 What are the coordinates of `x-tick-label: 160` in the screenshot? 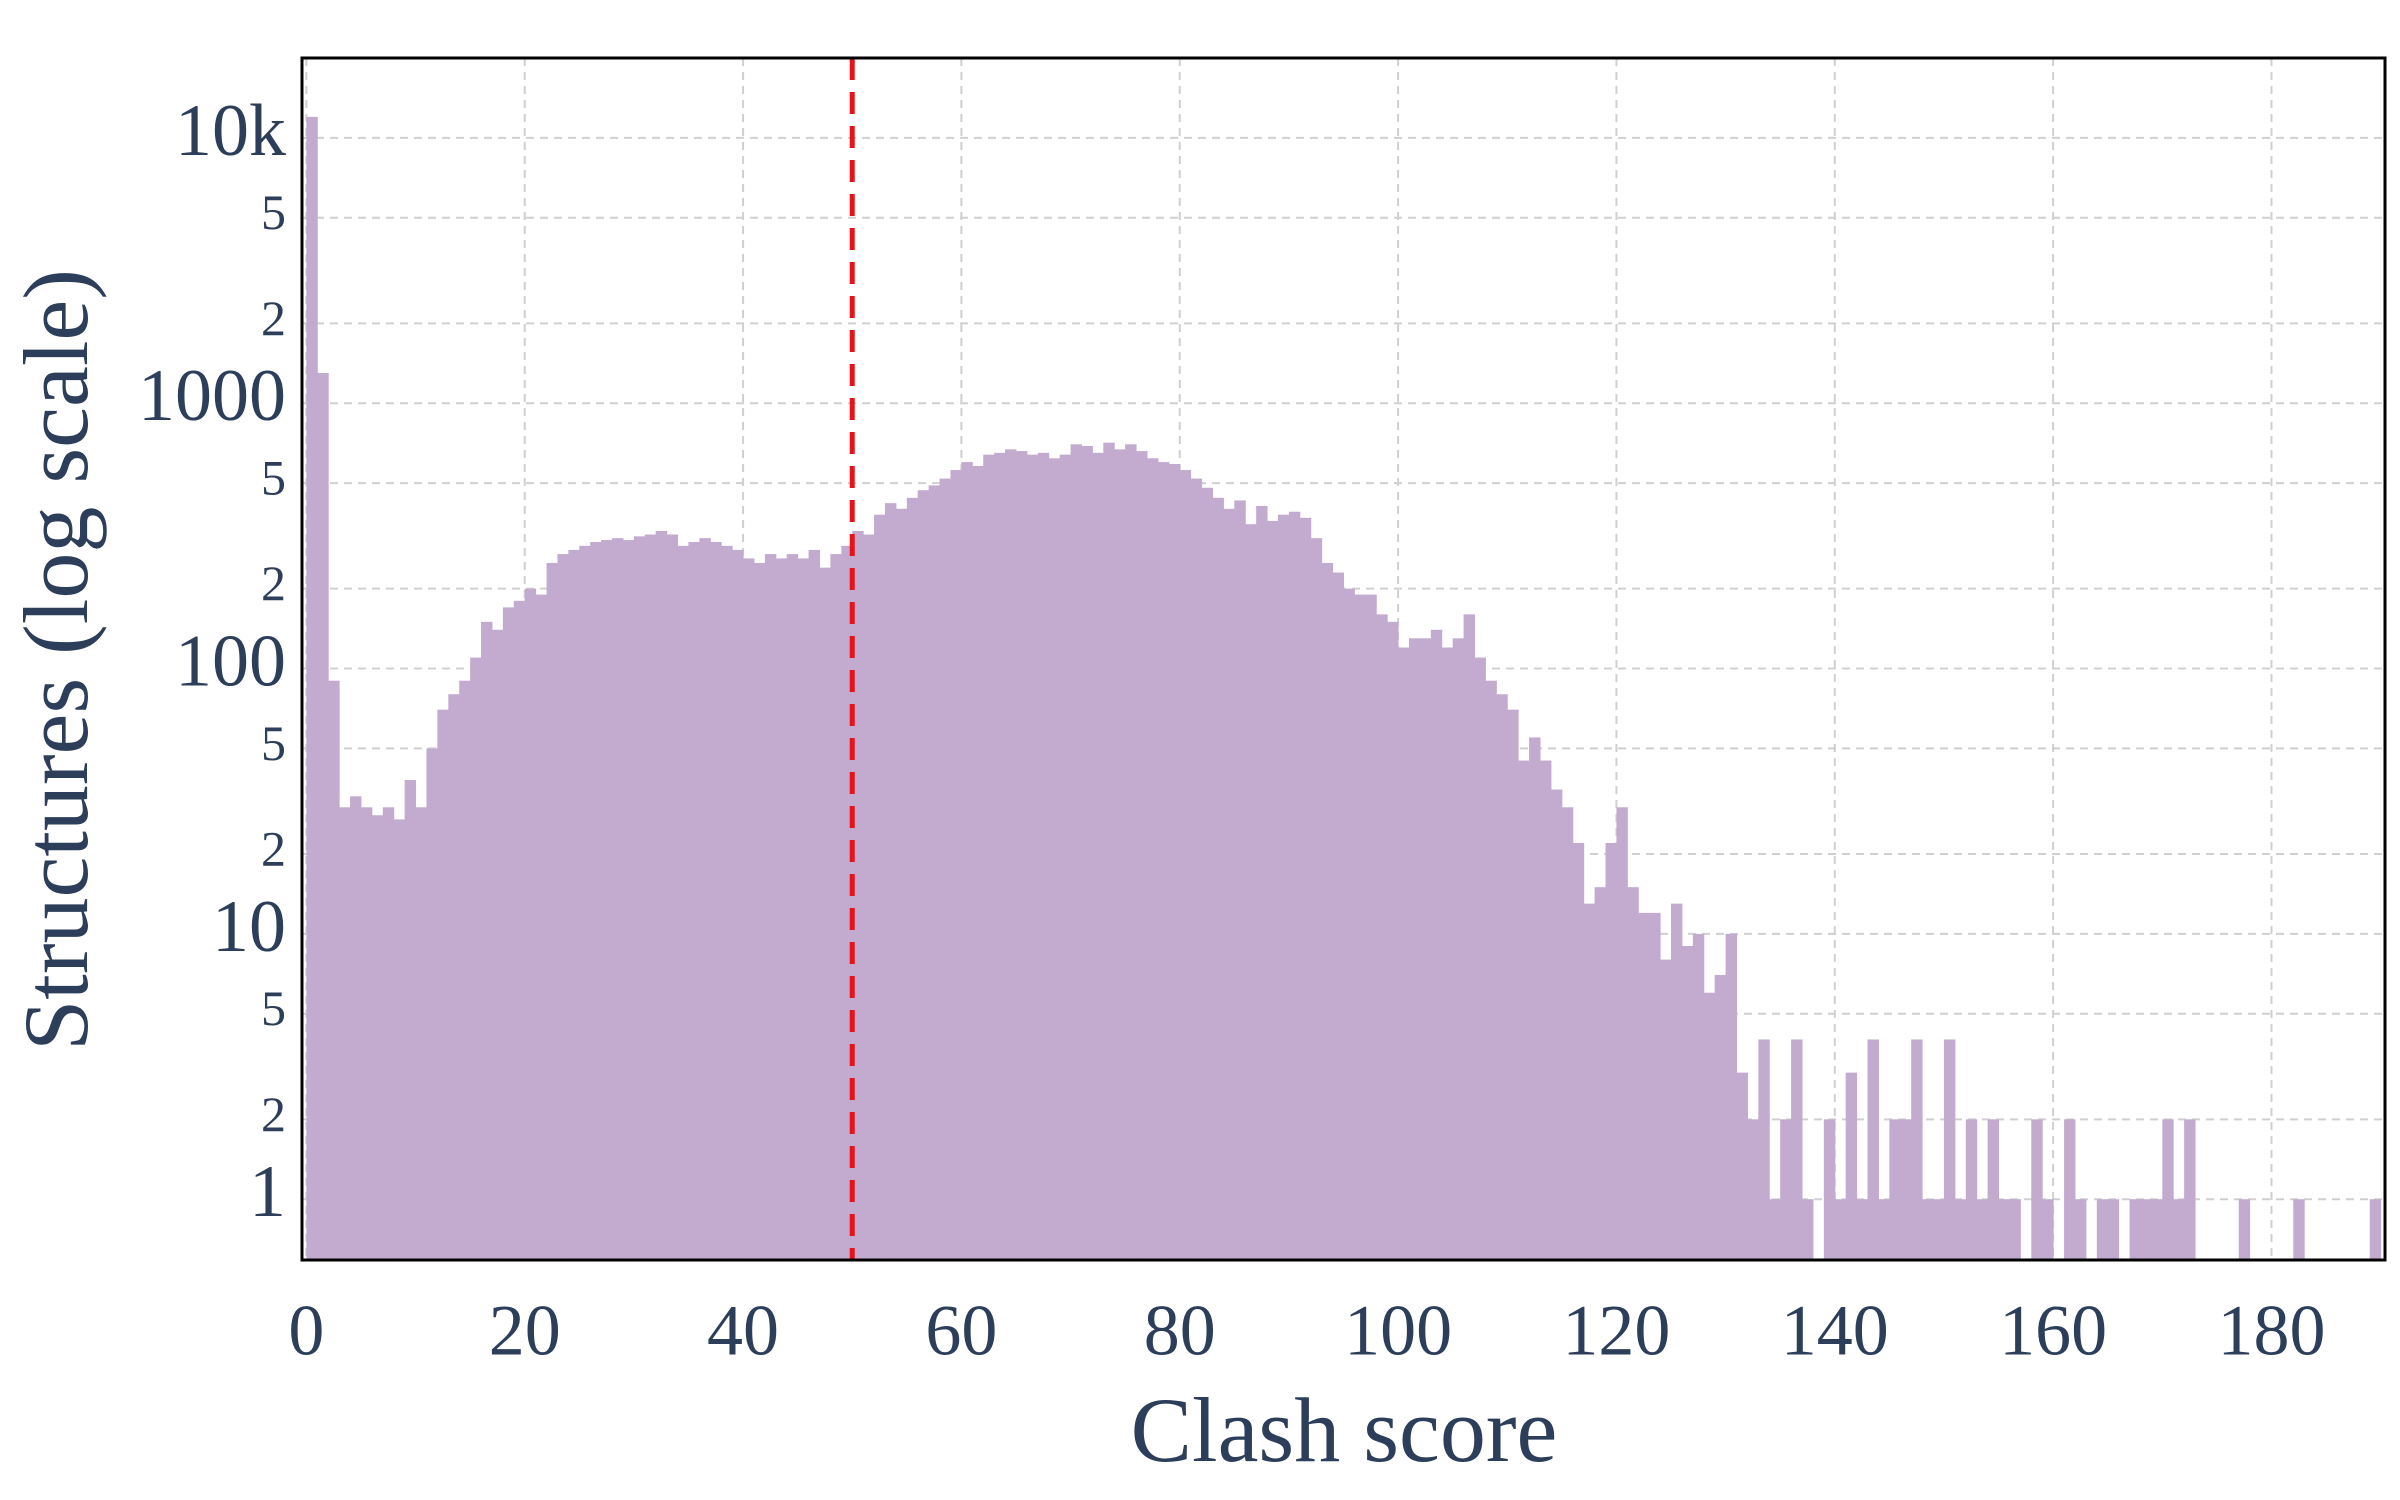 It's located at (2053, 1331).